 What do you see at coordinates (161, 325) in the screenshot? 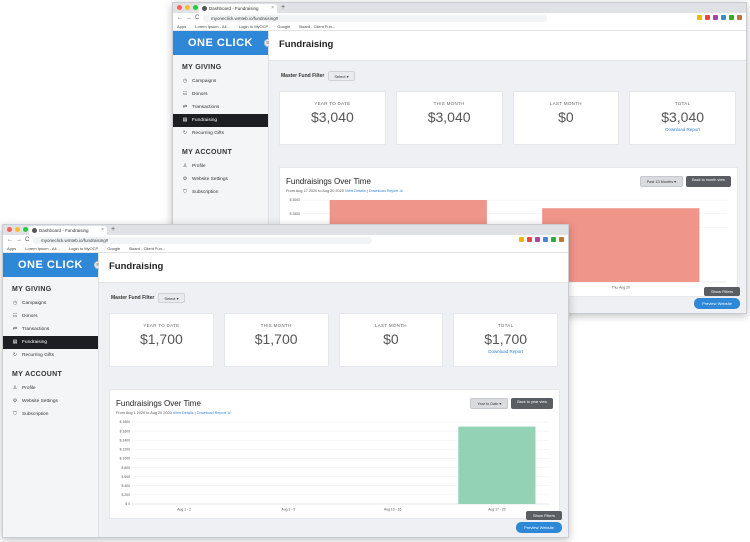
I see `stat-label: YEAR TO DATE` at bounding box center [161, 325].